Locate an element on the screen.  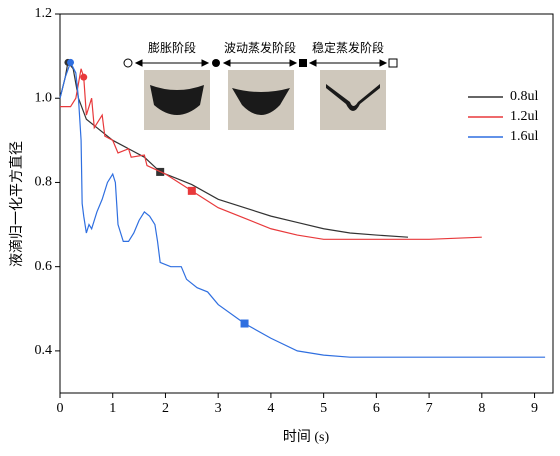
x-tick-label: 8 is located at coordinates (481, 408).